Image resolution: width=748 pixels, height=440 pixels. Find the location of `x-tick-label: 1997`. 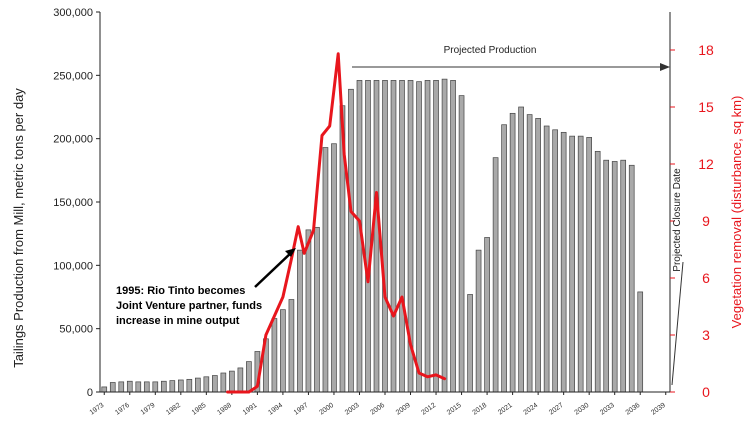

x-tick-label: 1997 is located at coordinates (301, 409).